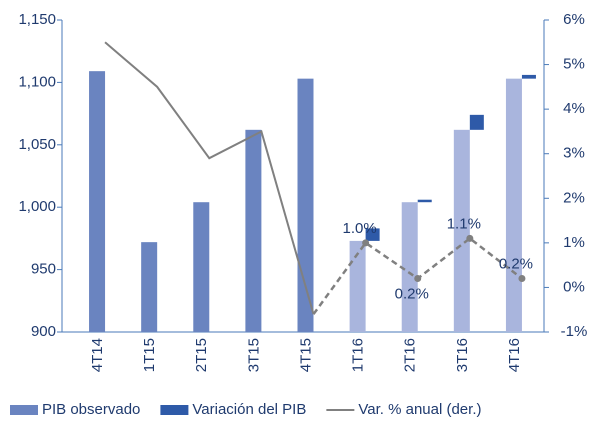 The height and width of the screenshot is (423, 599). I want to click on y-tick-label: 900, so click(43, 331).